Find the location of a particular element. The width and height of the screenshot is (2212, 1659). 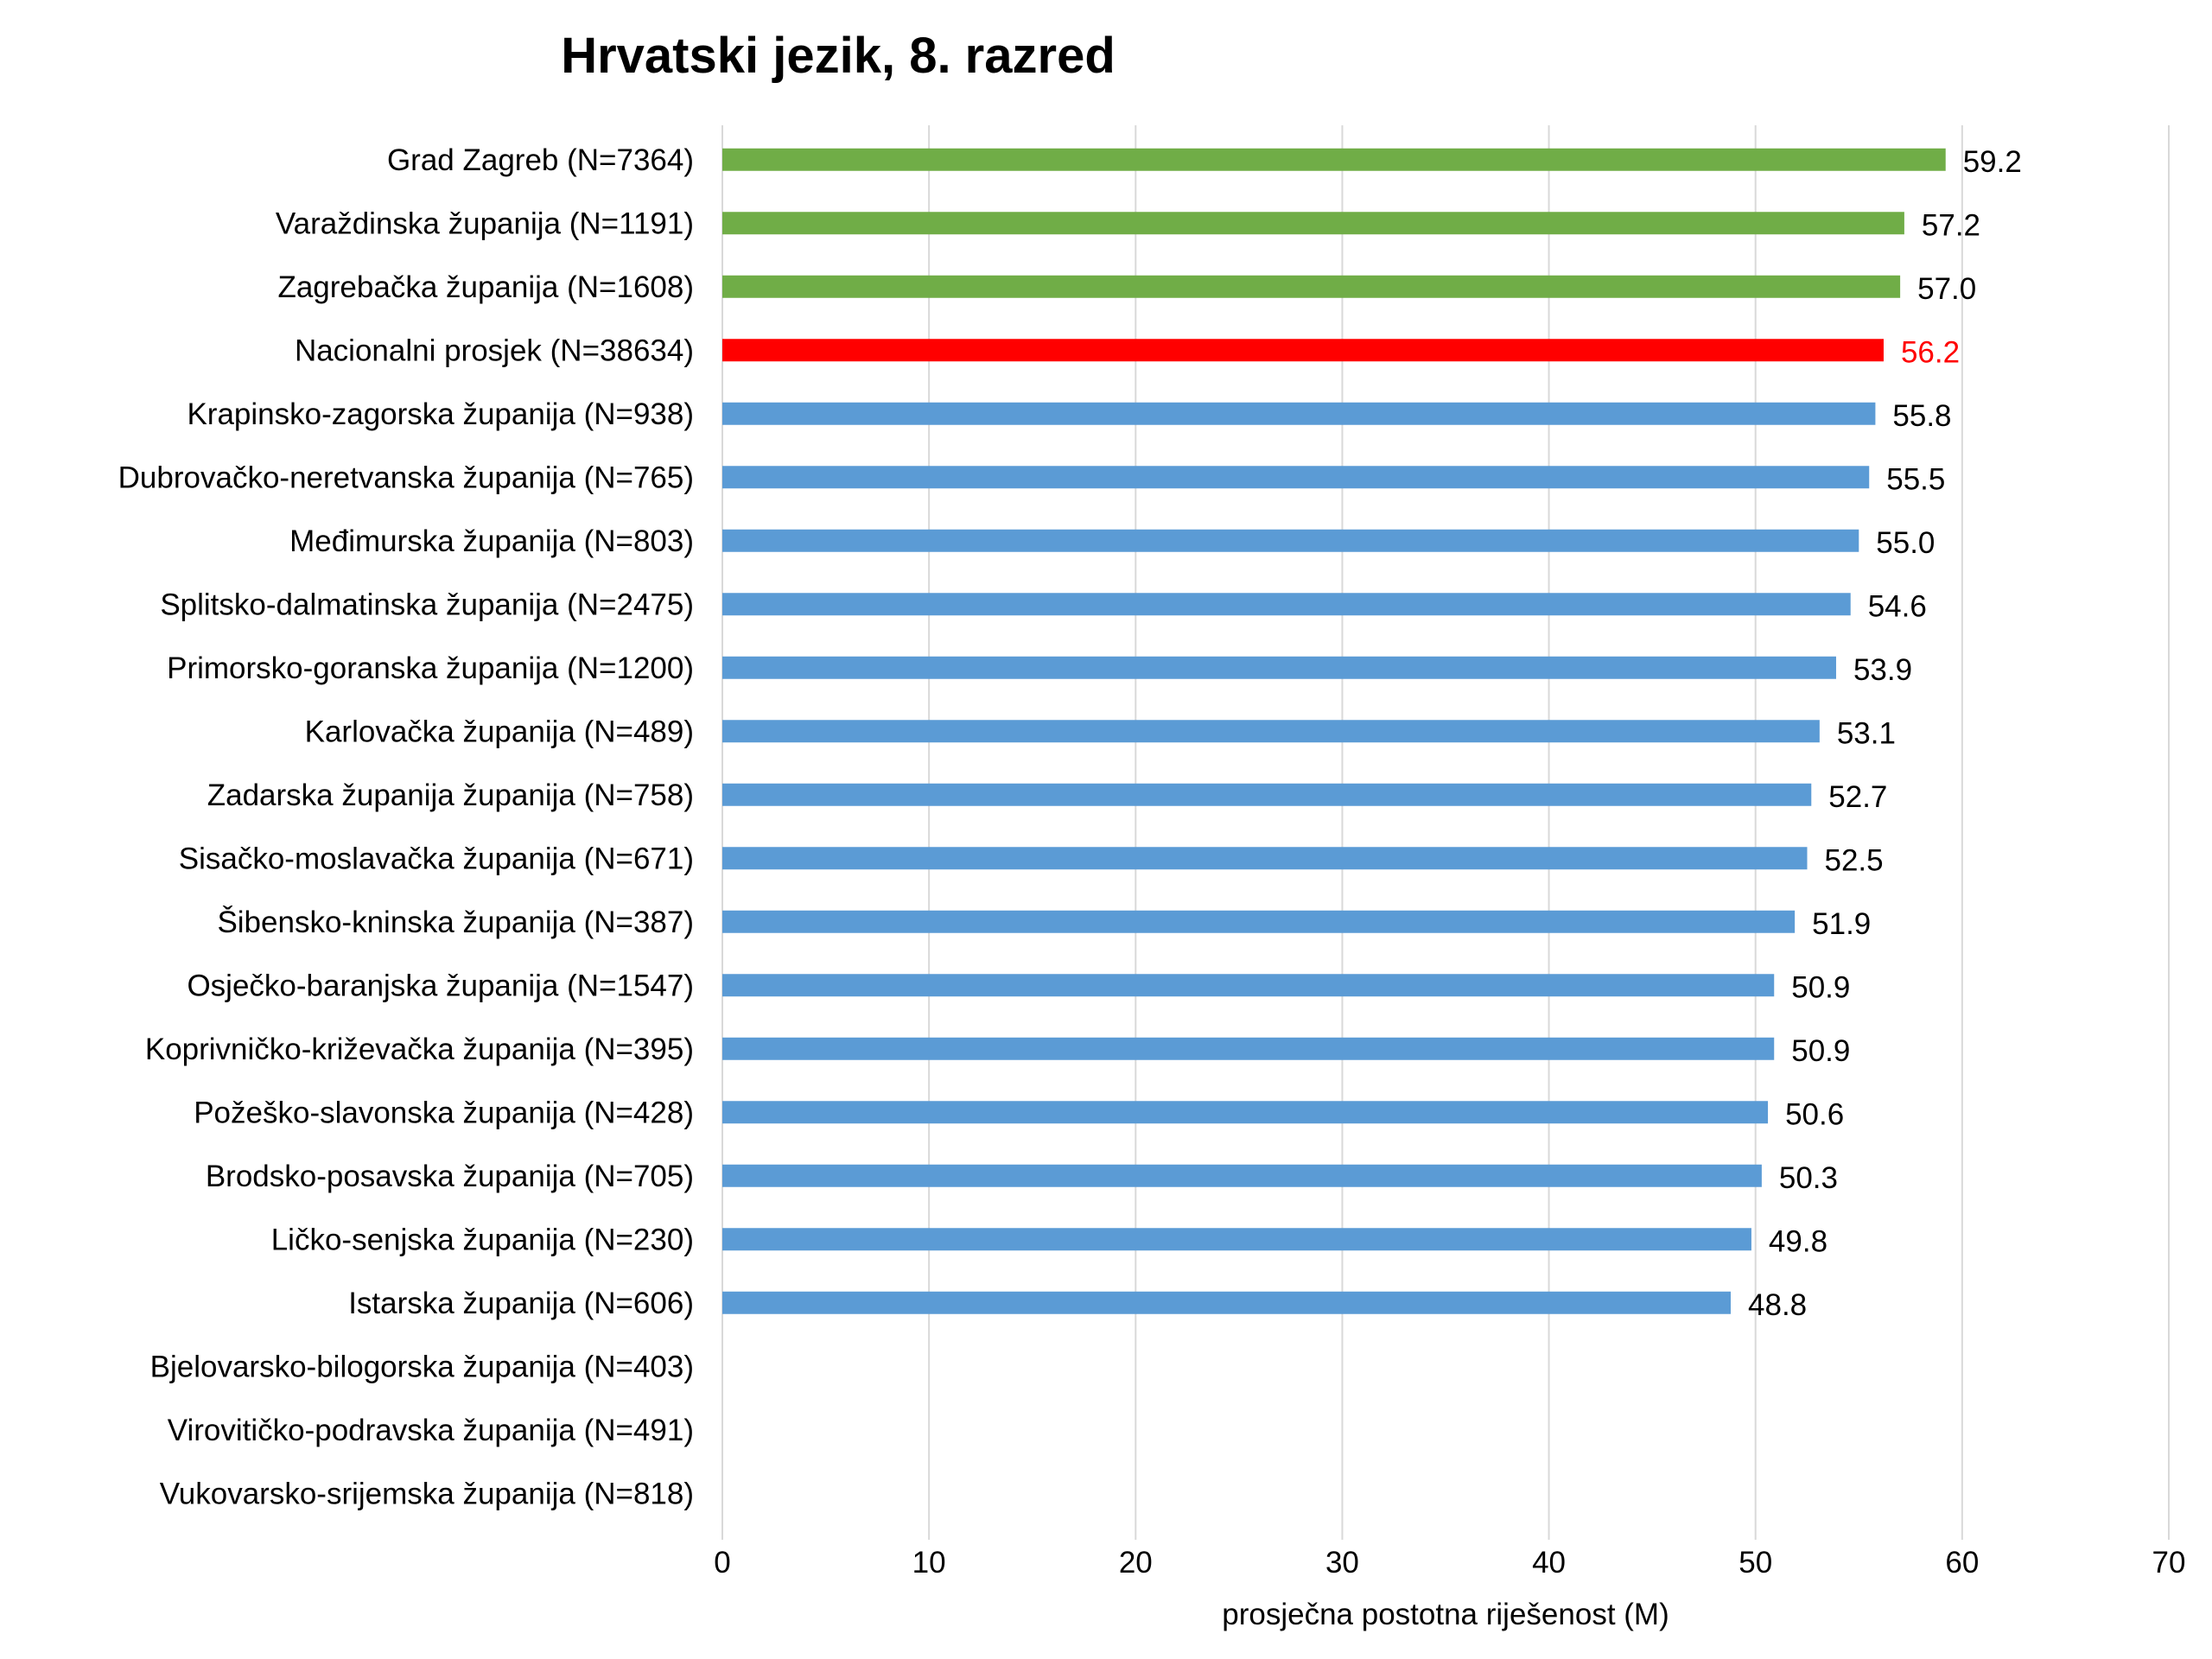

category-label: Međimurska županija (N=803) is located at coordinates (491, 541).